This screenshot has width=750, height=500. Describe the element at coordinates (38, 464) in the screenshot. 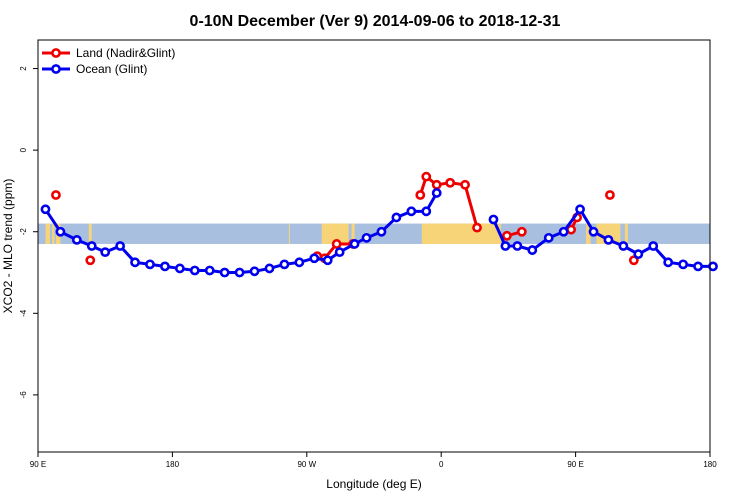

I see `x-tick-label-0: 90 E` at that location.